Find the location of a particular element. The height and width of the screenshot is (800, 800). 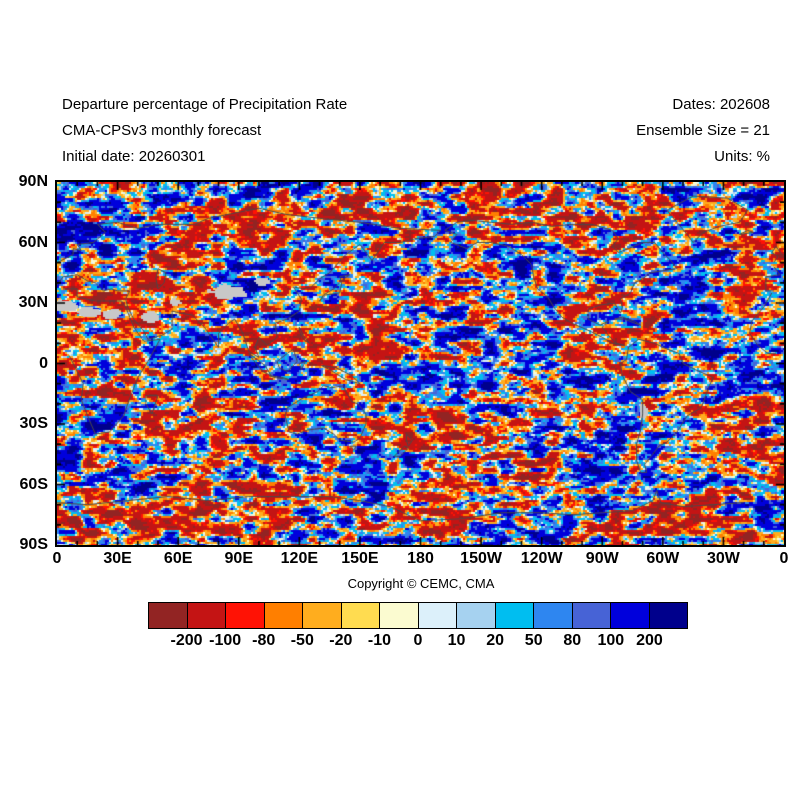

lon-tick-label: 30E is located at coordinates (117, 558).